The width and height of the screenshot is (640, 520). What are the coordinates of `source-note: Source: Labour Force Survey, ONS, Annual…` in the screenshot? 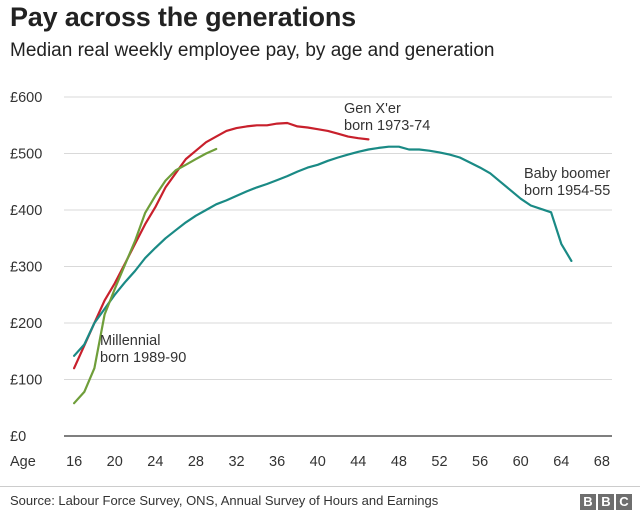 It's located at (224, 500).